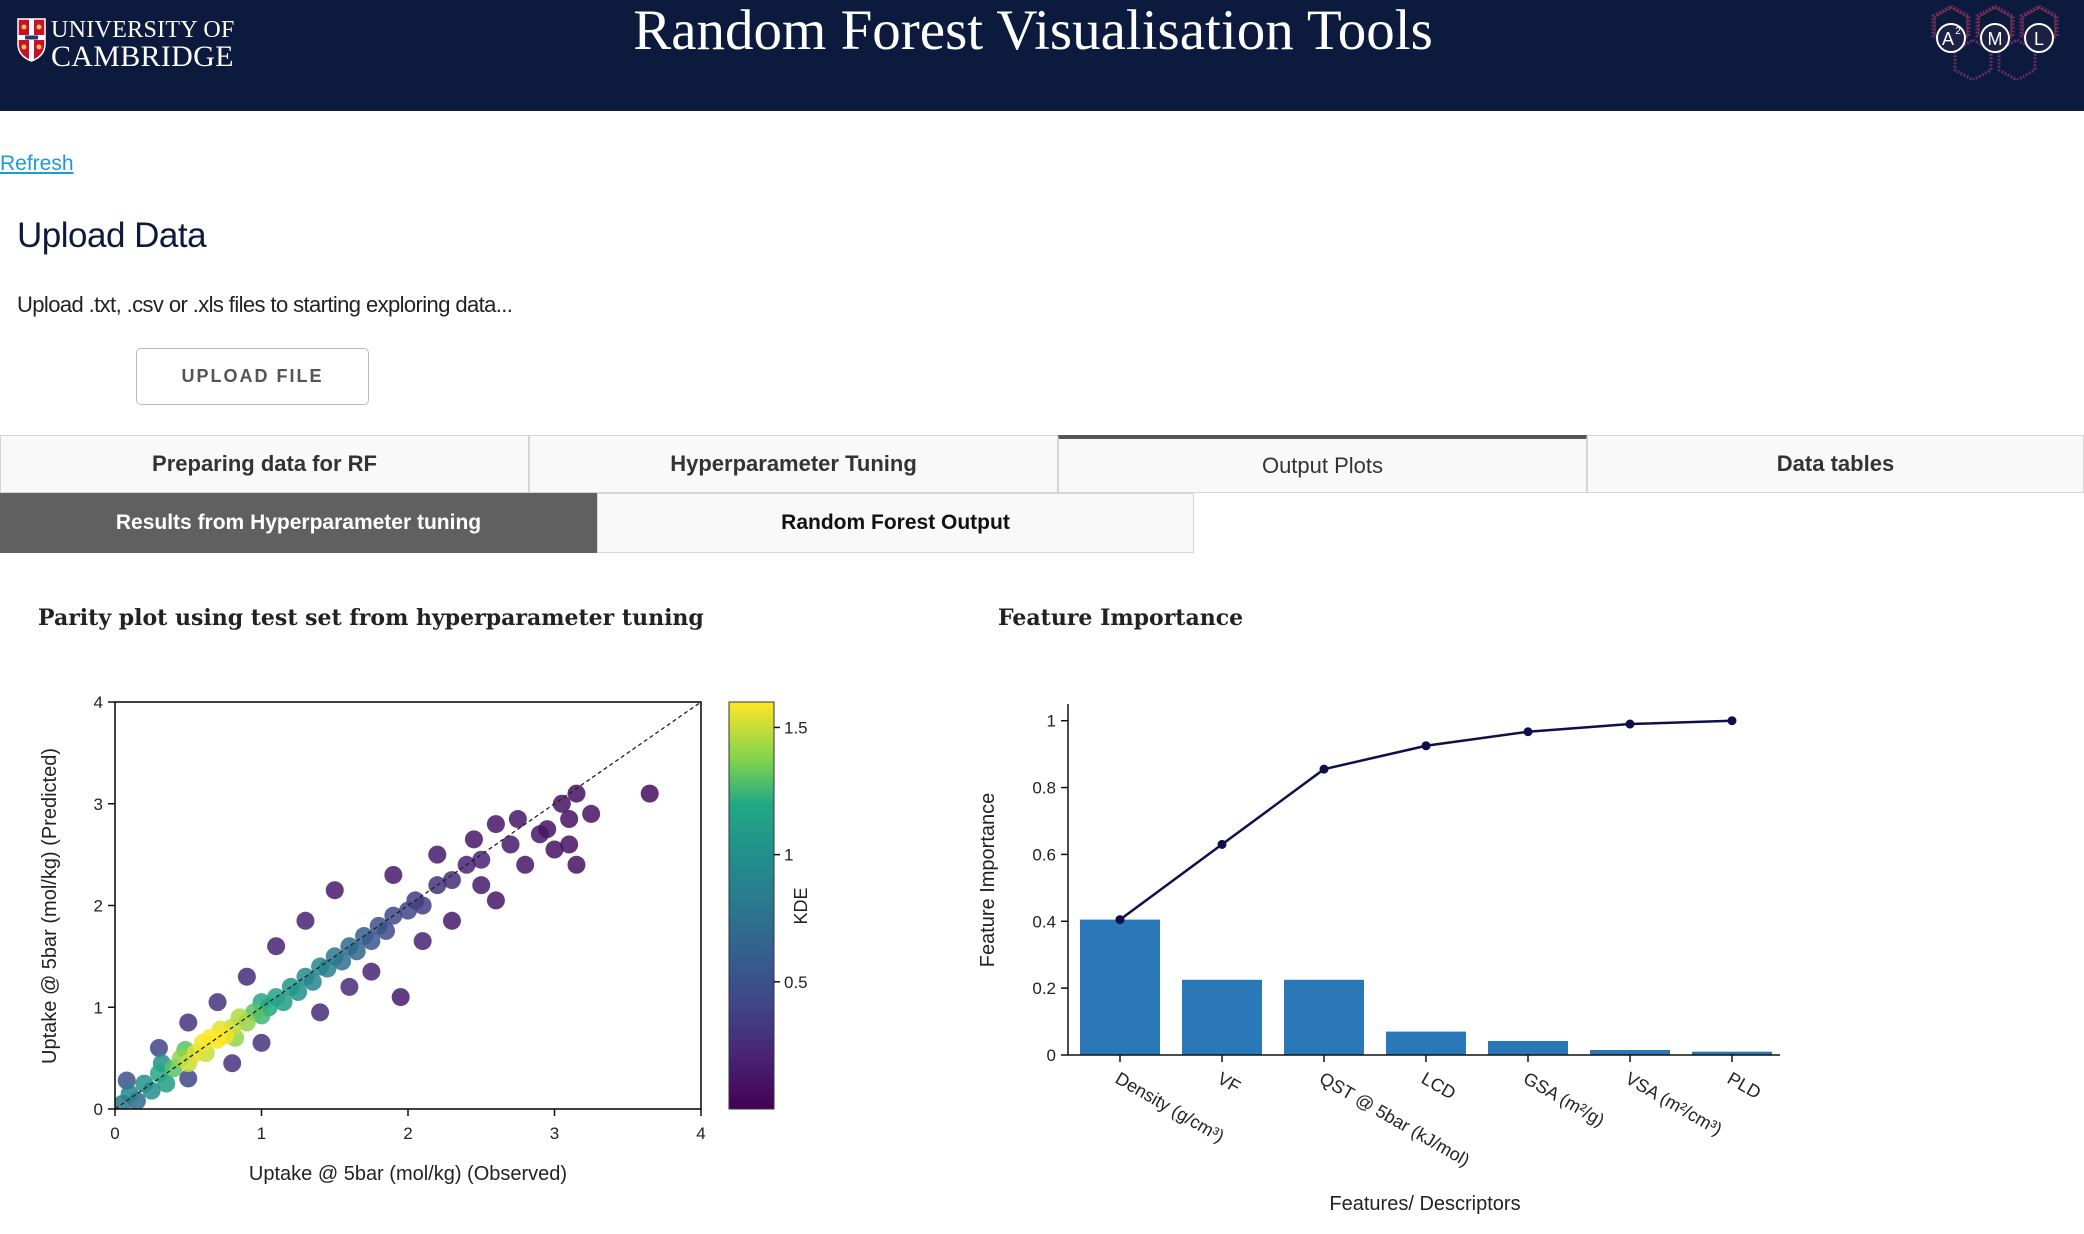 The image size is (2084, 1234). Describe the element at coordinates (1033, 31) in the screenshot. I see `app-title: Random Forest Visualisation Tools` at that location.